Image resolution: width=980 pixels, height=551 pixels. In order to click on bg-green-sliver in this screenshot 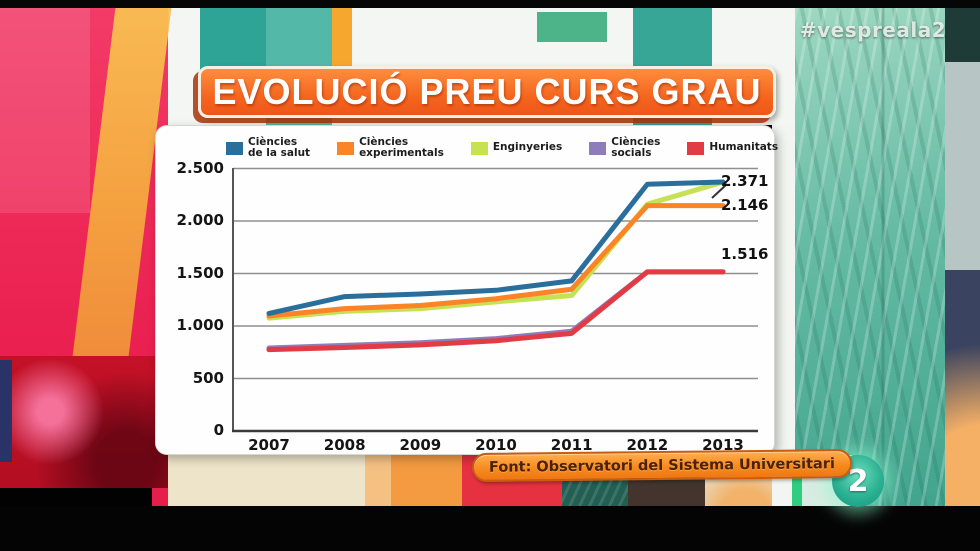, I will do `click(797, 480)`.